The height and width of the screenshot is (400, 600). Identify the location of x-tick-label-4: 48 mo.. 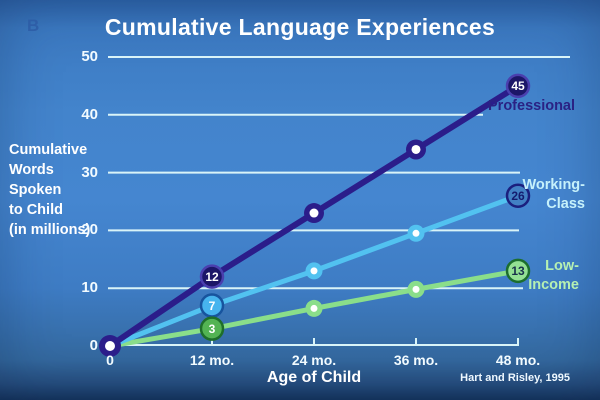
(518, 360).